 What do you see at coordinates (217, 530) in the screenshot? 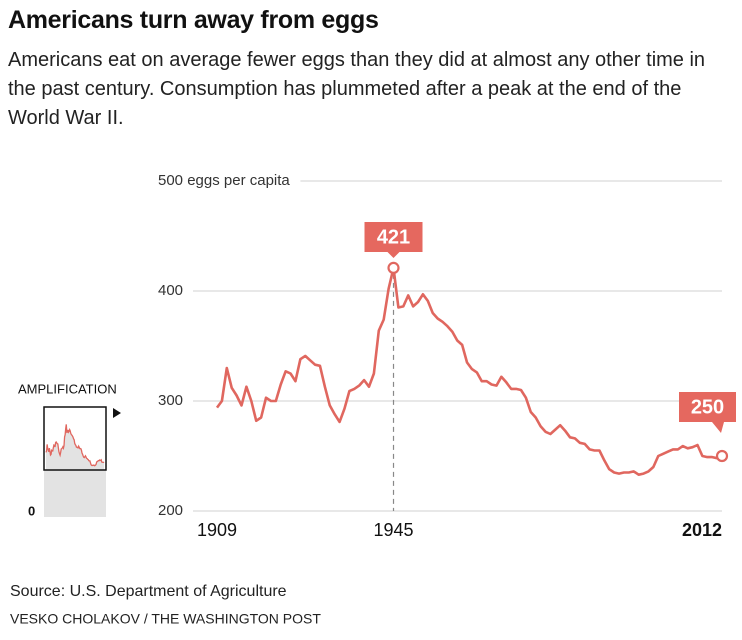
I see `x-tick-label: 1909` at bounding box center [217, 530].